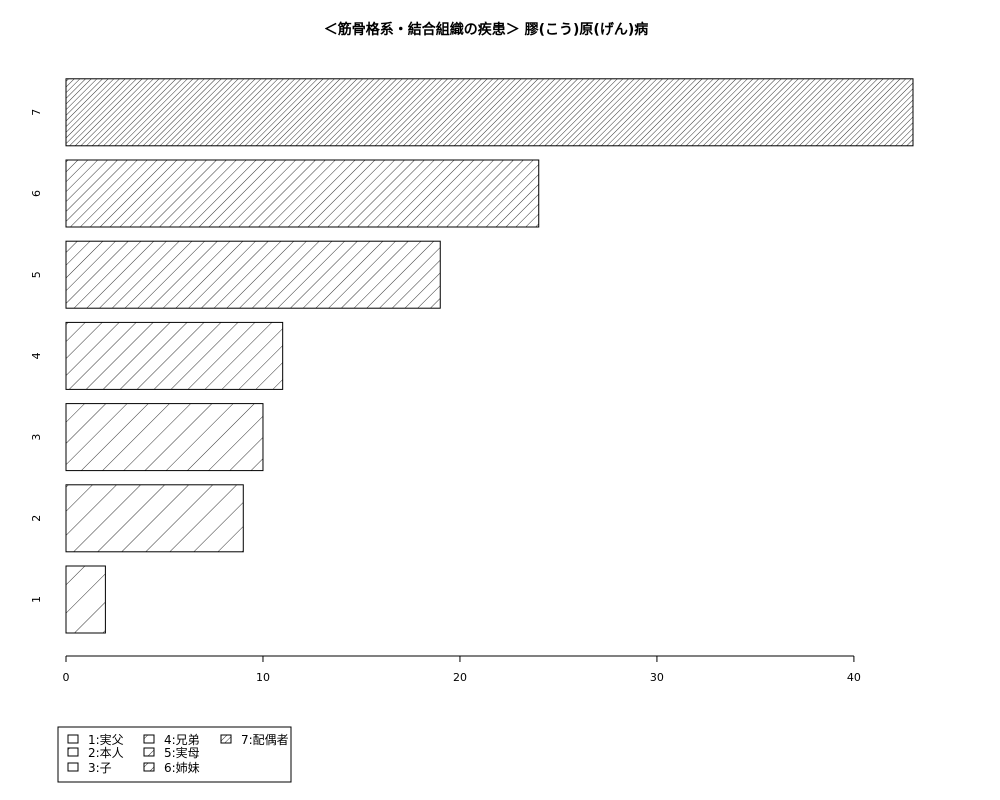 Image resolution: width=1000 pixels, height=800 pixels. What do you see at coordinates (263, 677) in the screenshot?
I see `x-tick-label: 10` at bounding box center [263, 677].